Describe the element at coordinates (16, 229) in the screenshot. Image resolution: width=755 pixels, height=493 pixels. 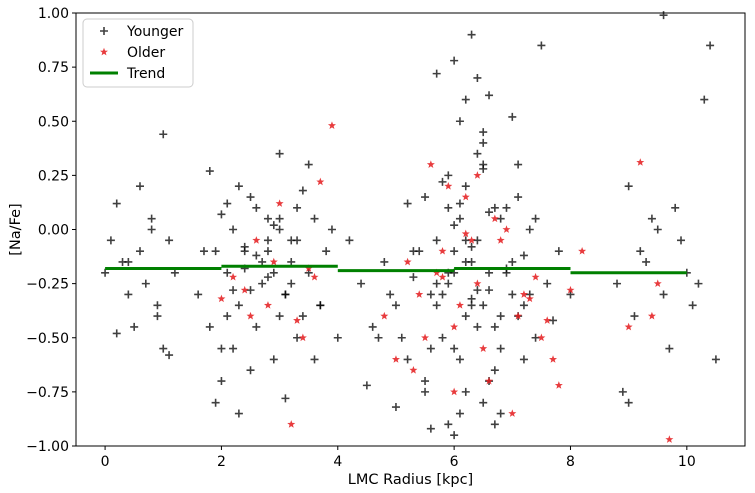
I see `y-axis-label: [Na/Fe]` at that location.